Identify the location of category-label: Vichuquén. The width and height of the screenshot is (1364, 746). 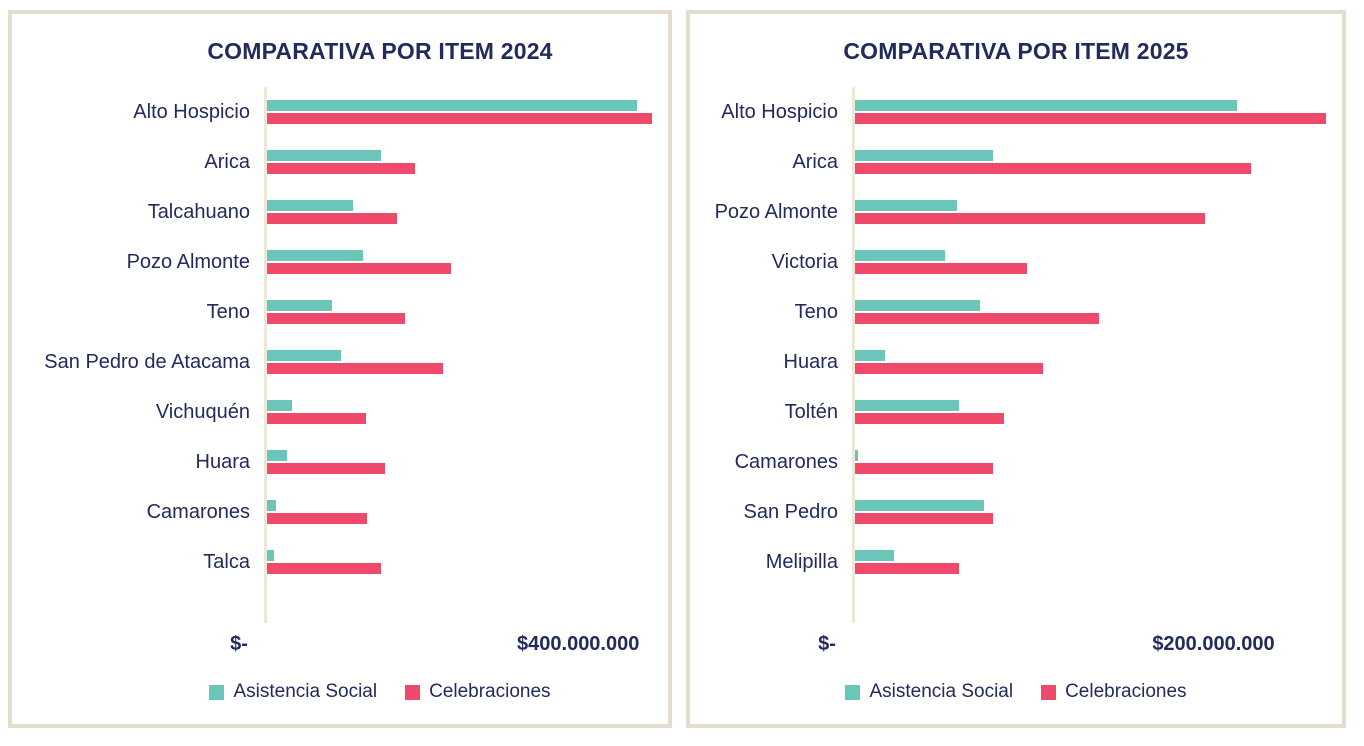
(202, 411).